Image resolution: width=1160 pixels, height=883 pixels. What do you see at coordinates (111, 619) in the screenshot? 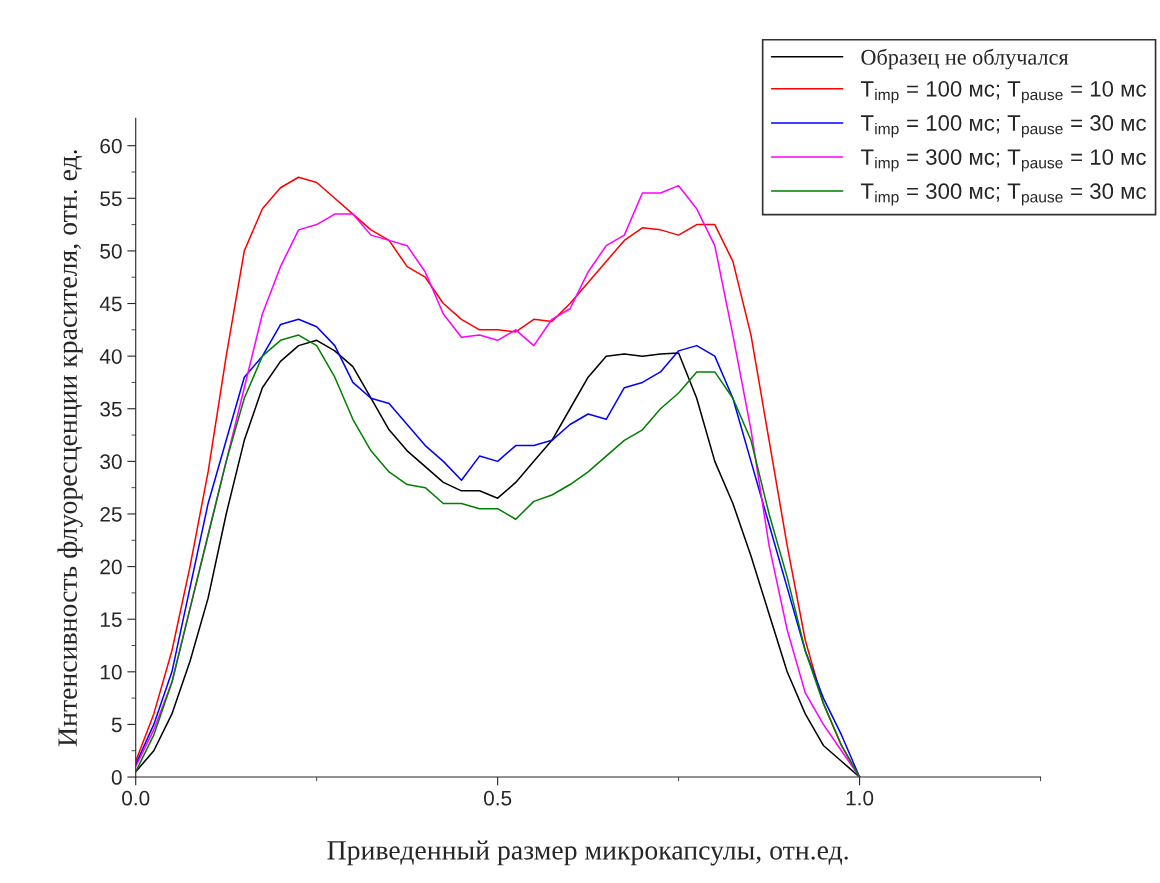
I see `y-tick-label: 15` at bounding box center [111, 619].